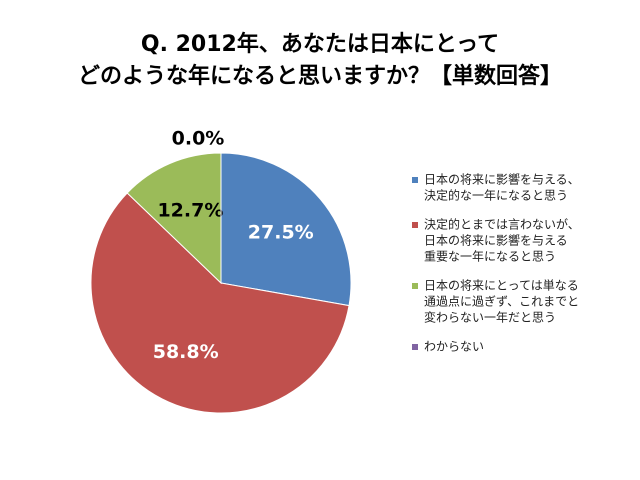  What do you see at coordinates (454, 347) in the screenshot?
I see `legend-label: わからない` at bounding box center [454, 347].